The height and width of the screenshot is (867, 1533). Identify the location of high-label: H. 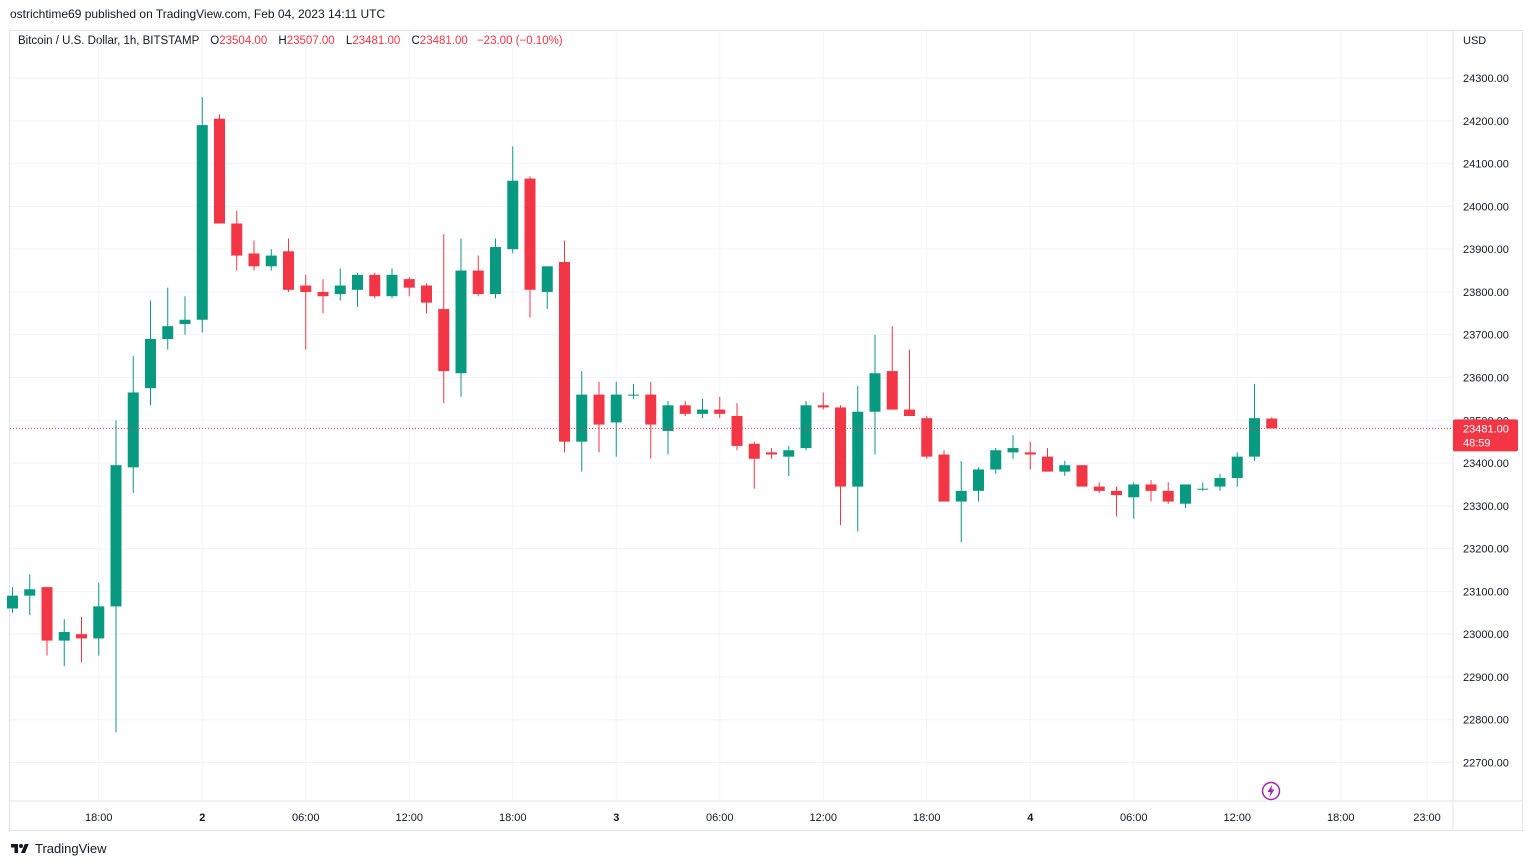
(282, 41).